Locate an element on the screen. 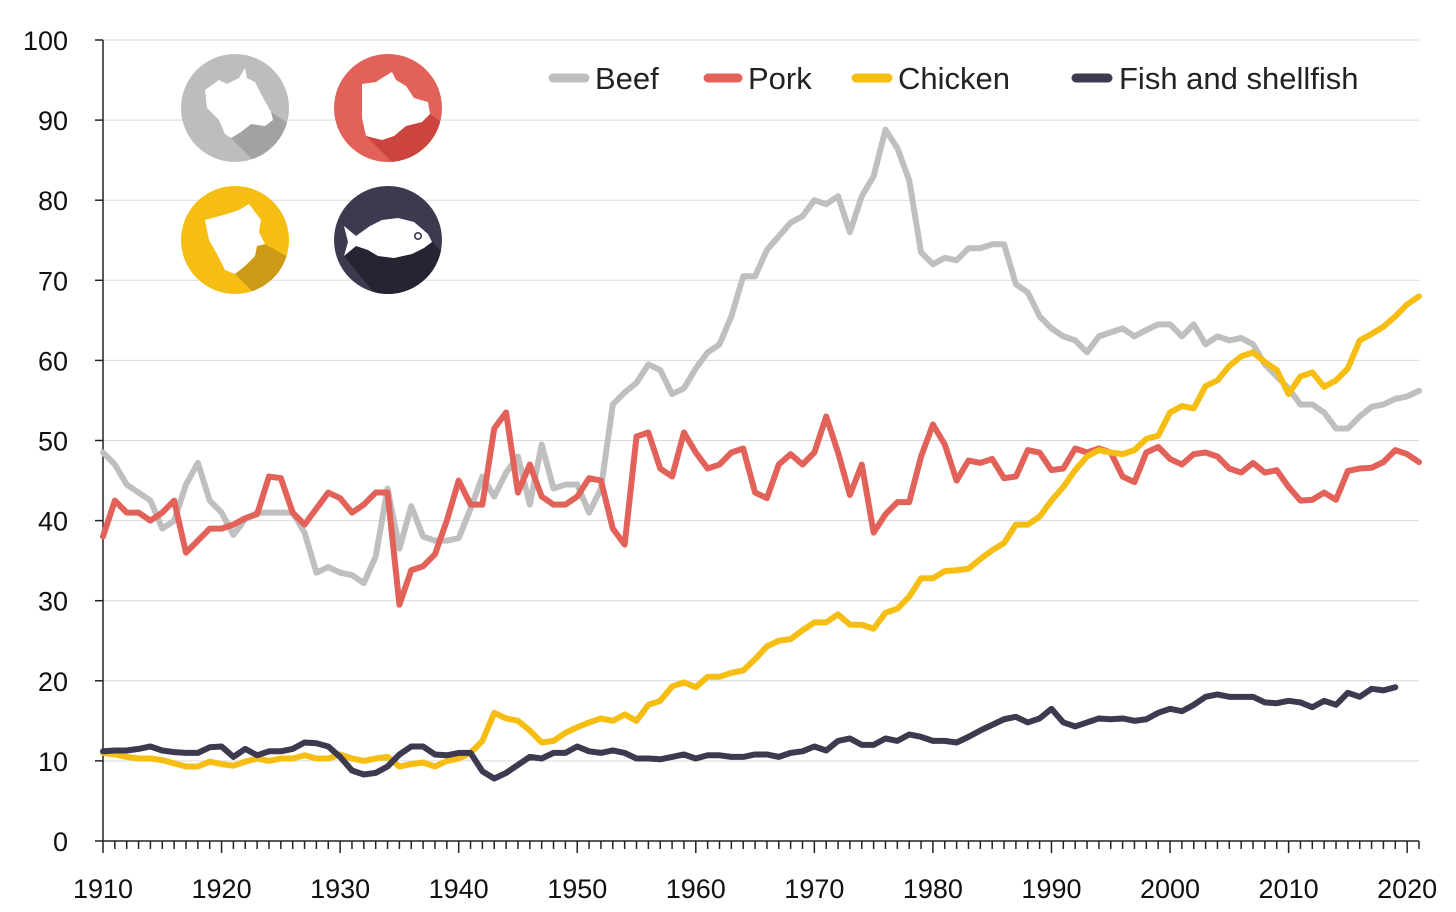  x-tick-label: 1940 is located at coordinates (459, 889).